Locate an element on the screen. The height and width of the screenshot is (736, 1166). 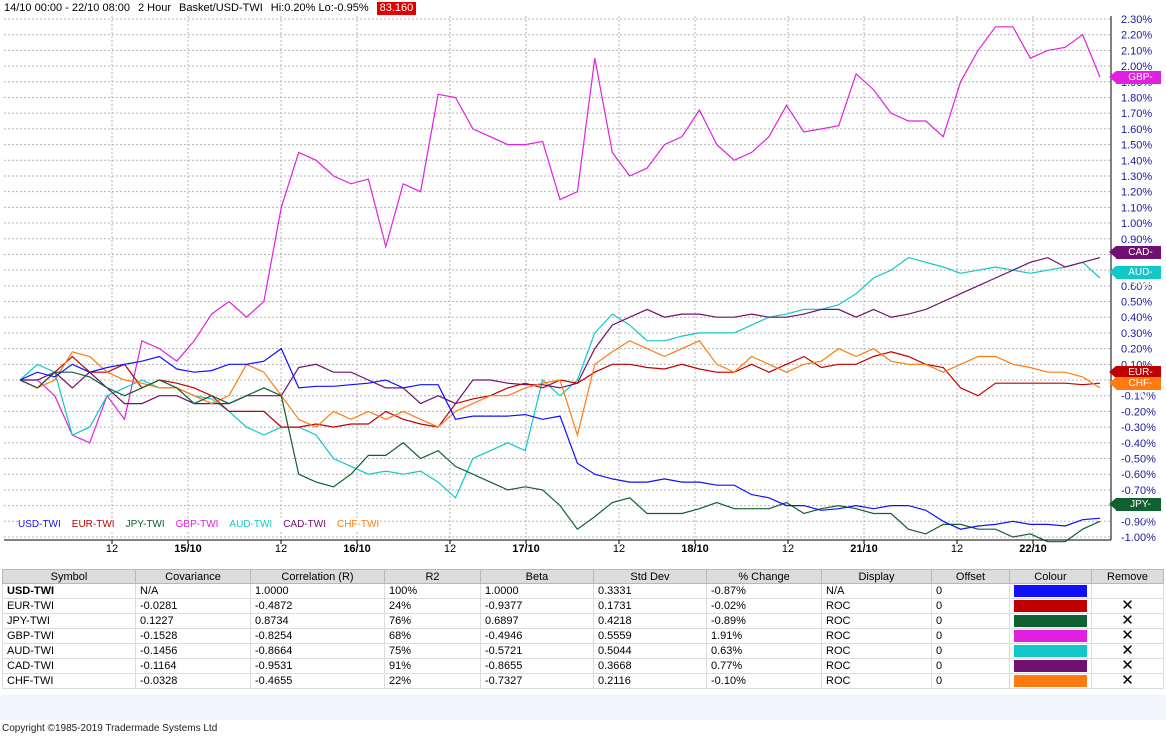
cell-beta: 1.0000 is located at coordinates (537, 591).